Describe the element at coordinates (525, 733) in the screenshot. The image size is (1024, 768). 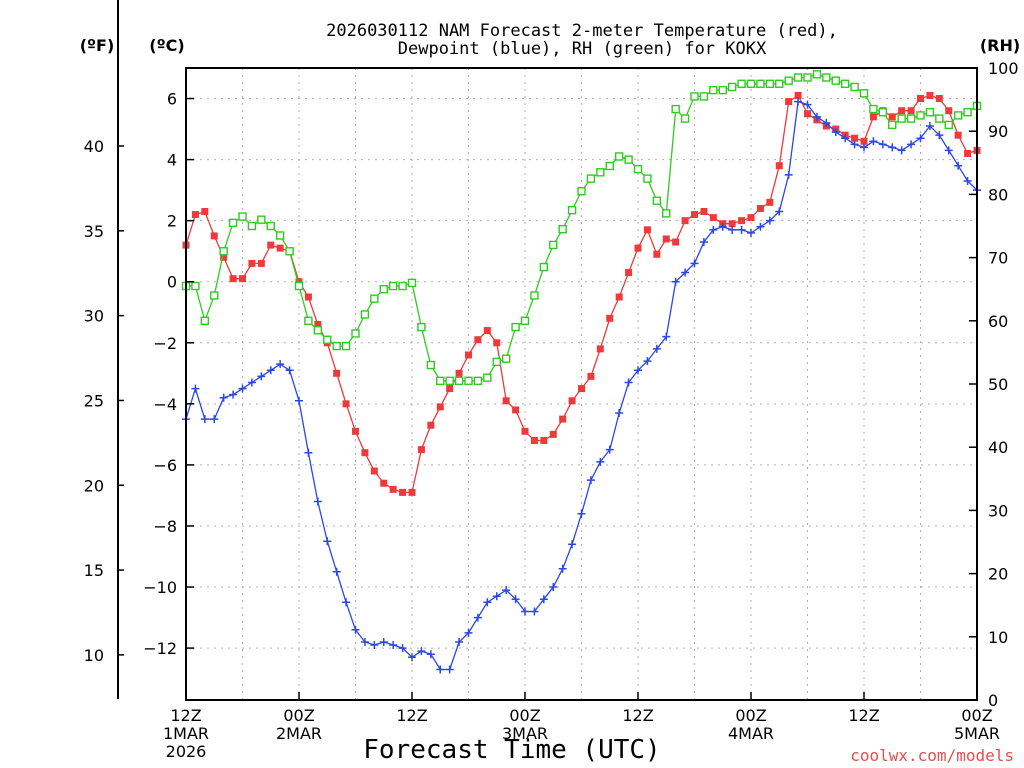
I see `time-tick-label: 3MAR` at that location.